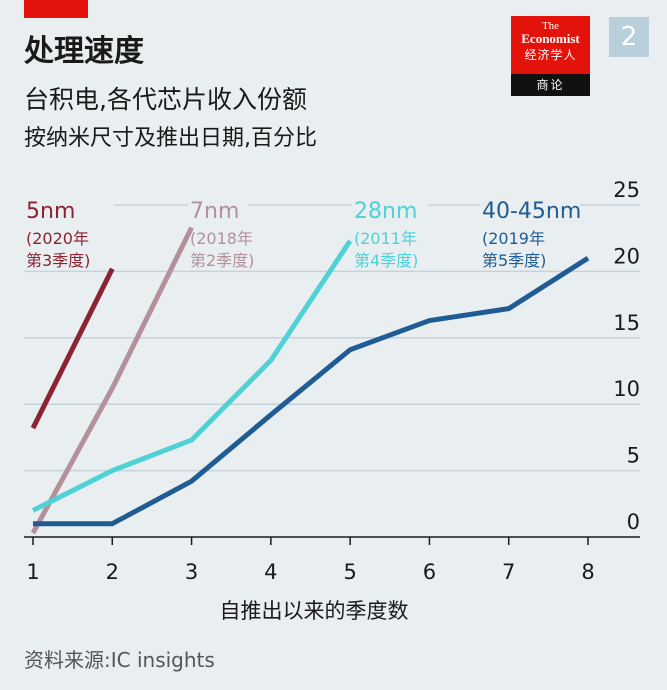  Describe the element at coordinates (514, 260) in the screenshot. I see `series-quarter-label: 第5季度)` at that location.